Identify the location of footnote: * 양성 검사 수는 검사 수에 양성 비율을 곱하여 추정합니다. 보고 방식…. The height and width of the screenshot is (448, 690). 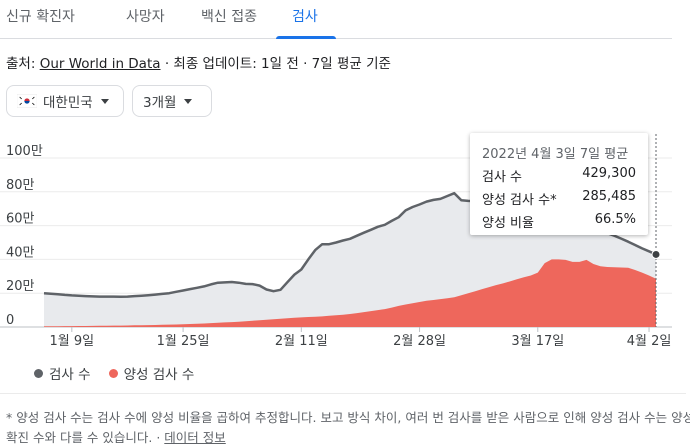
(348, 428).